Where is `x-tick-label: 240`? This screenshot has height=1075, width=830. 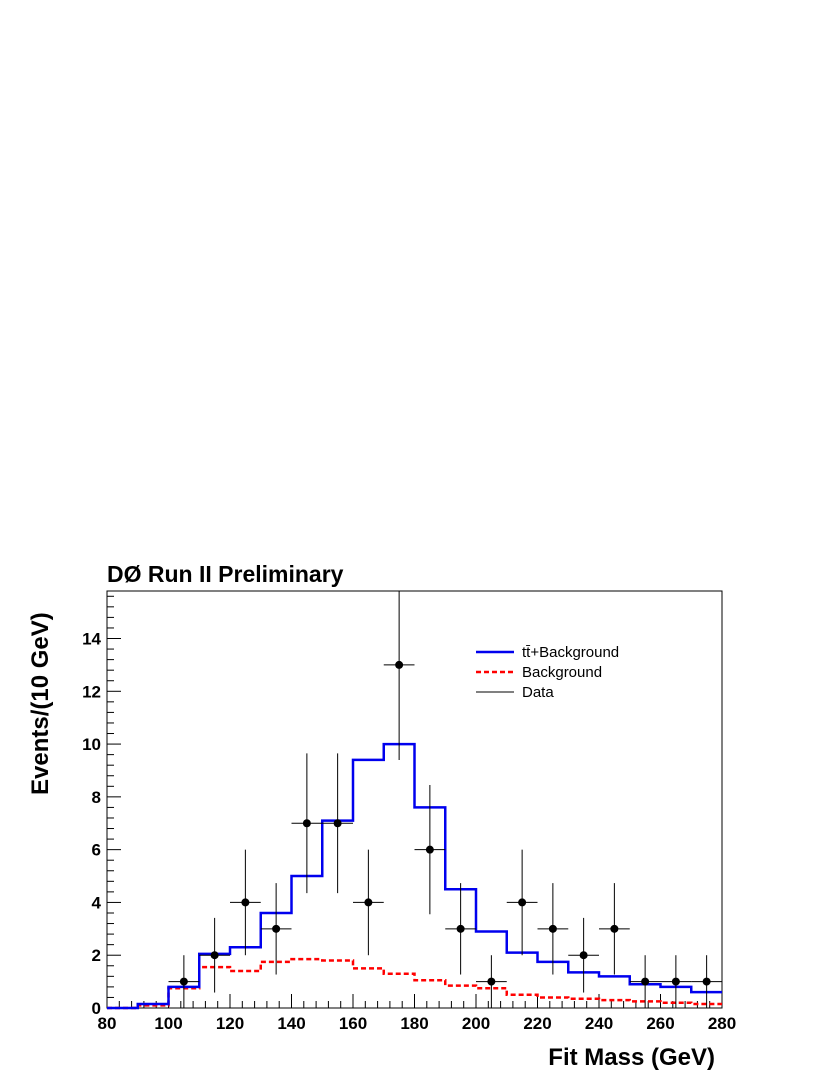 x-tick-label: 240 is located at coordinates (599, 1023).